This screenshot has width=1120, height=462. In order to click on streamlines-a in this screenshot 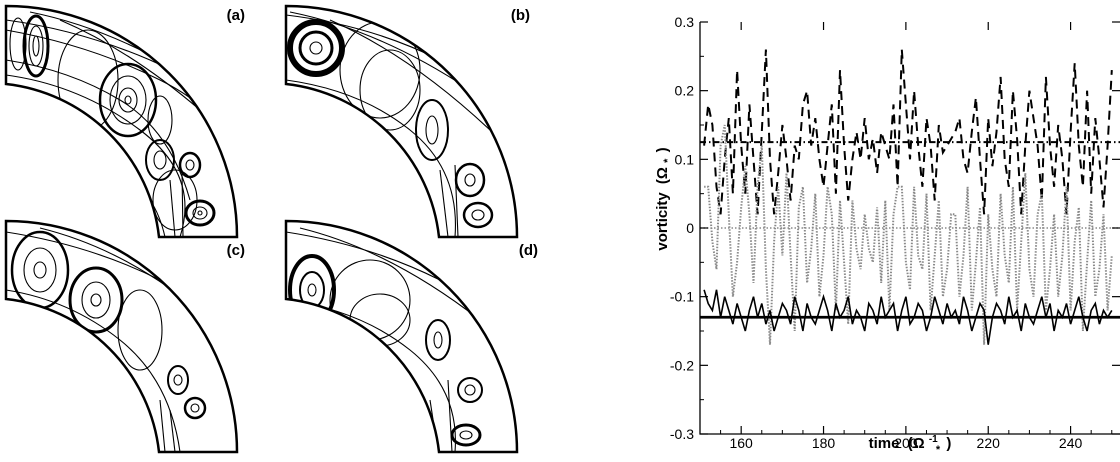, I will do `click(117, 124)`.